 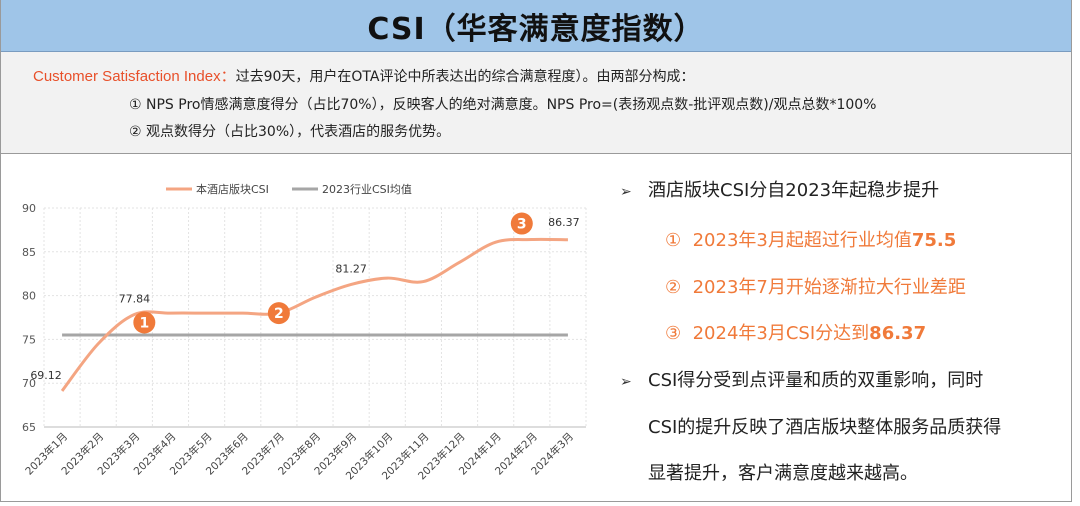 I want to click on page-title: CSI（华客满意度指数）, so click(x=536, y=29).